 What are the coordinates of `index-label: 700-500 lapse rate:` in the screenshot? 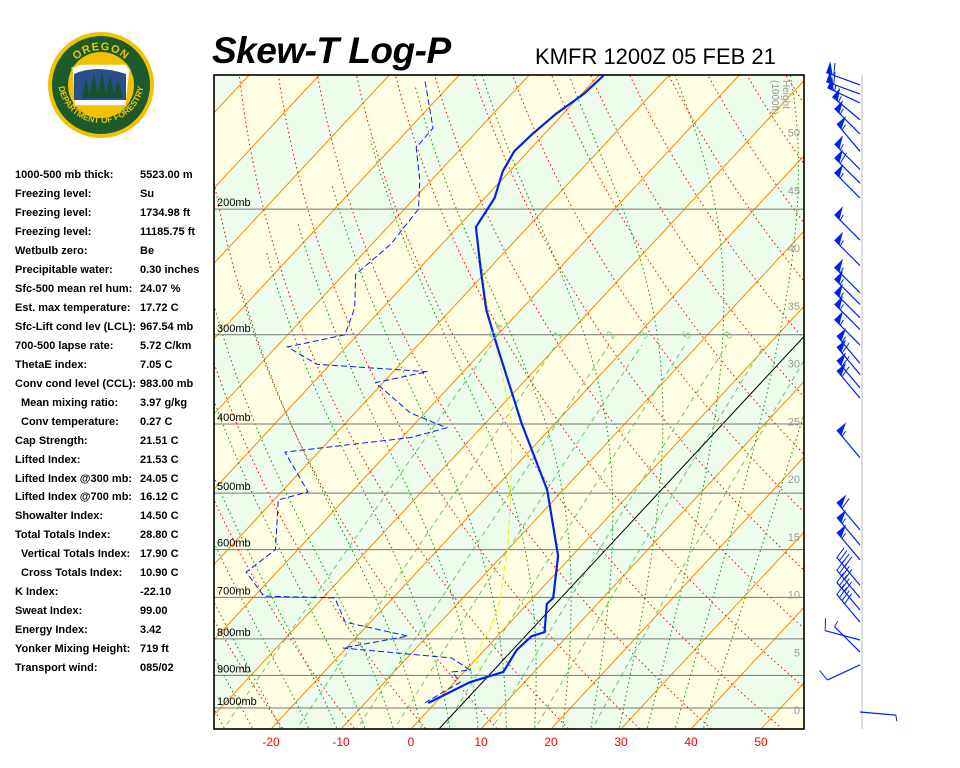 It's located at (64, 345).